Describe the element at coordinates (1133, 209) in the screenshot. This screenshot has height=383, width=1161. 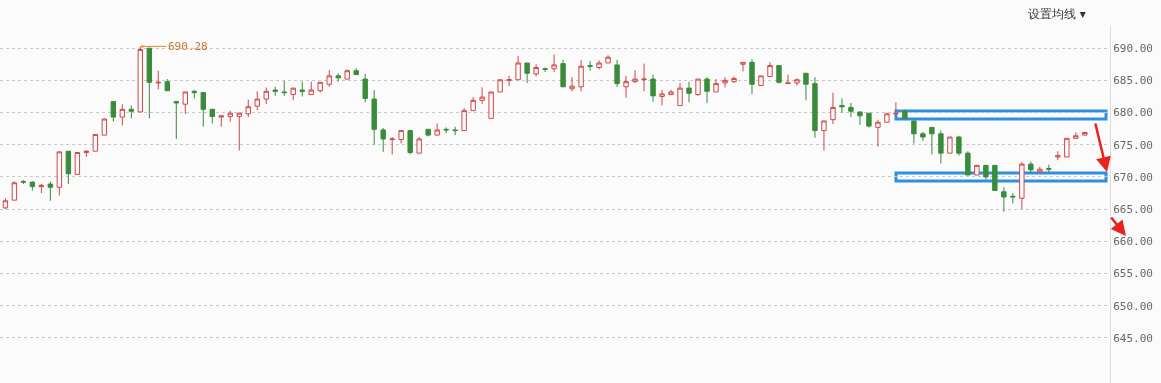
I see `y-tick-label: 665.00` at that location.